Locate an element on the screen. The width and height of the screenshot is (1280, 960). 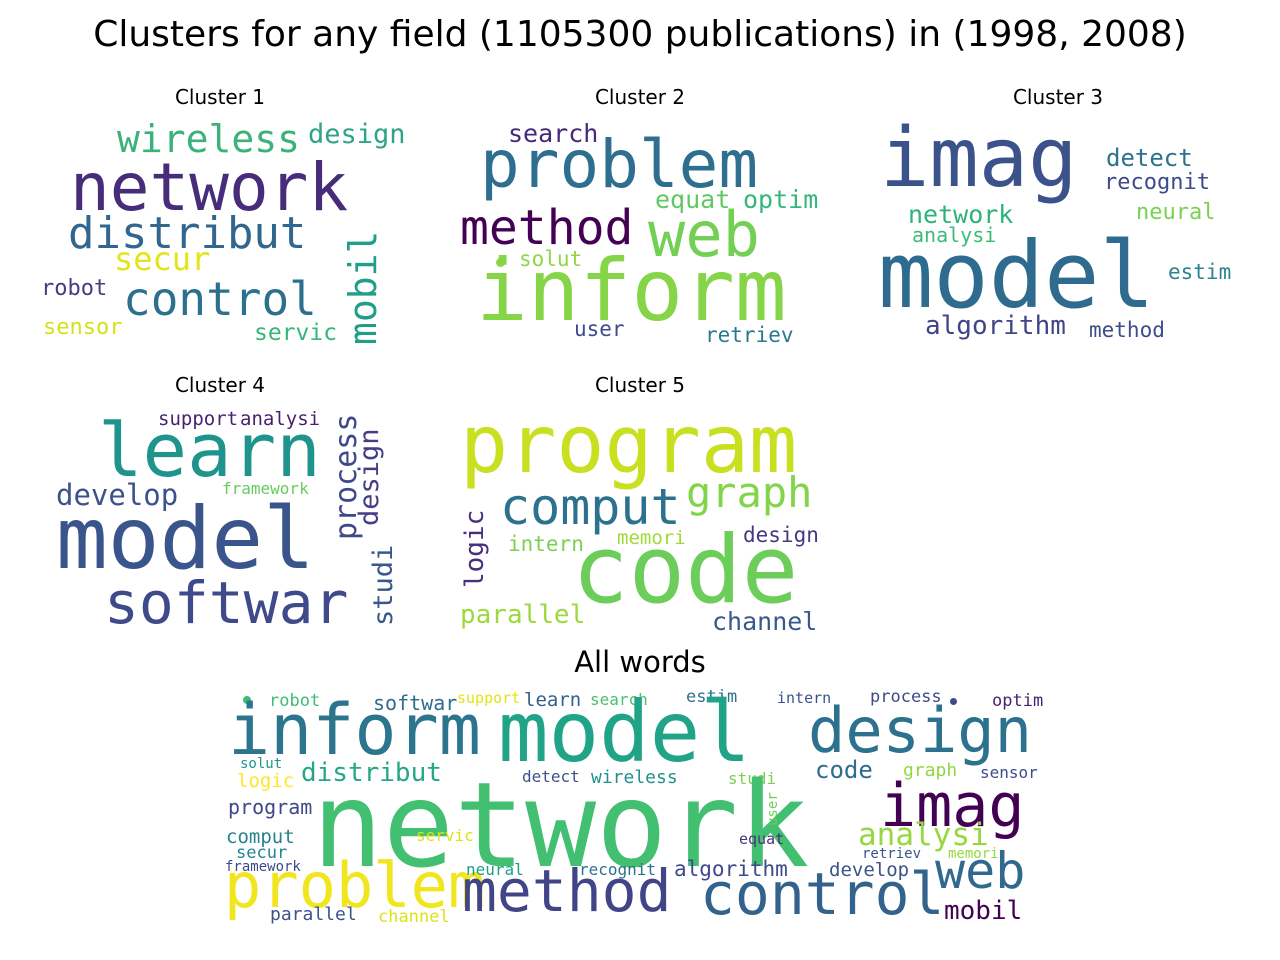
word-algorithm: algorithm is located at coordinates (995, 326).